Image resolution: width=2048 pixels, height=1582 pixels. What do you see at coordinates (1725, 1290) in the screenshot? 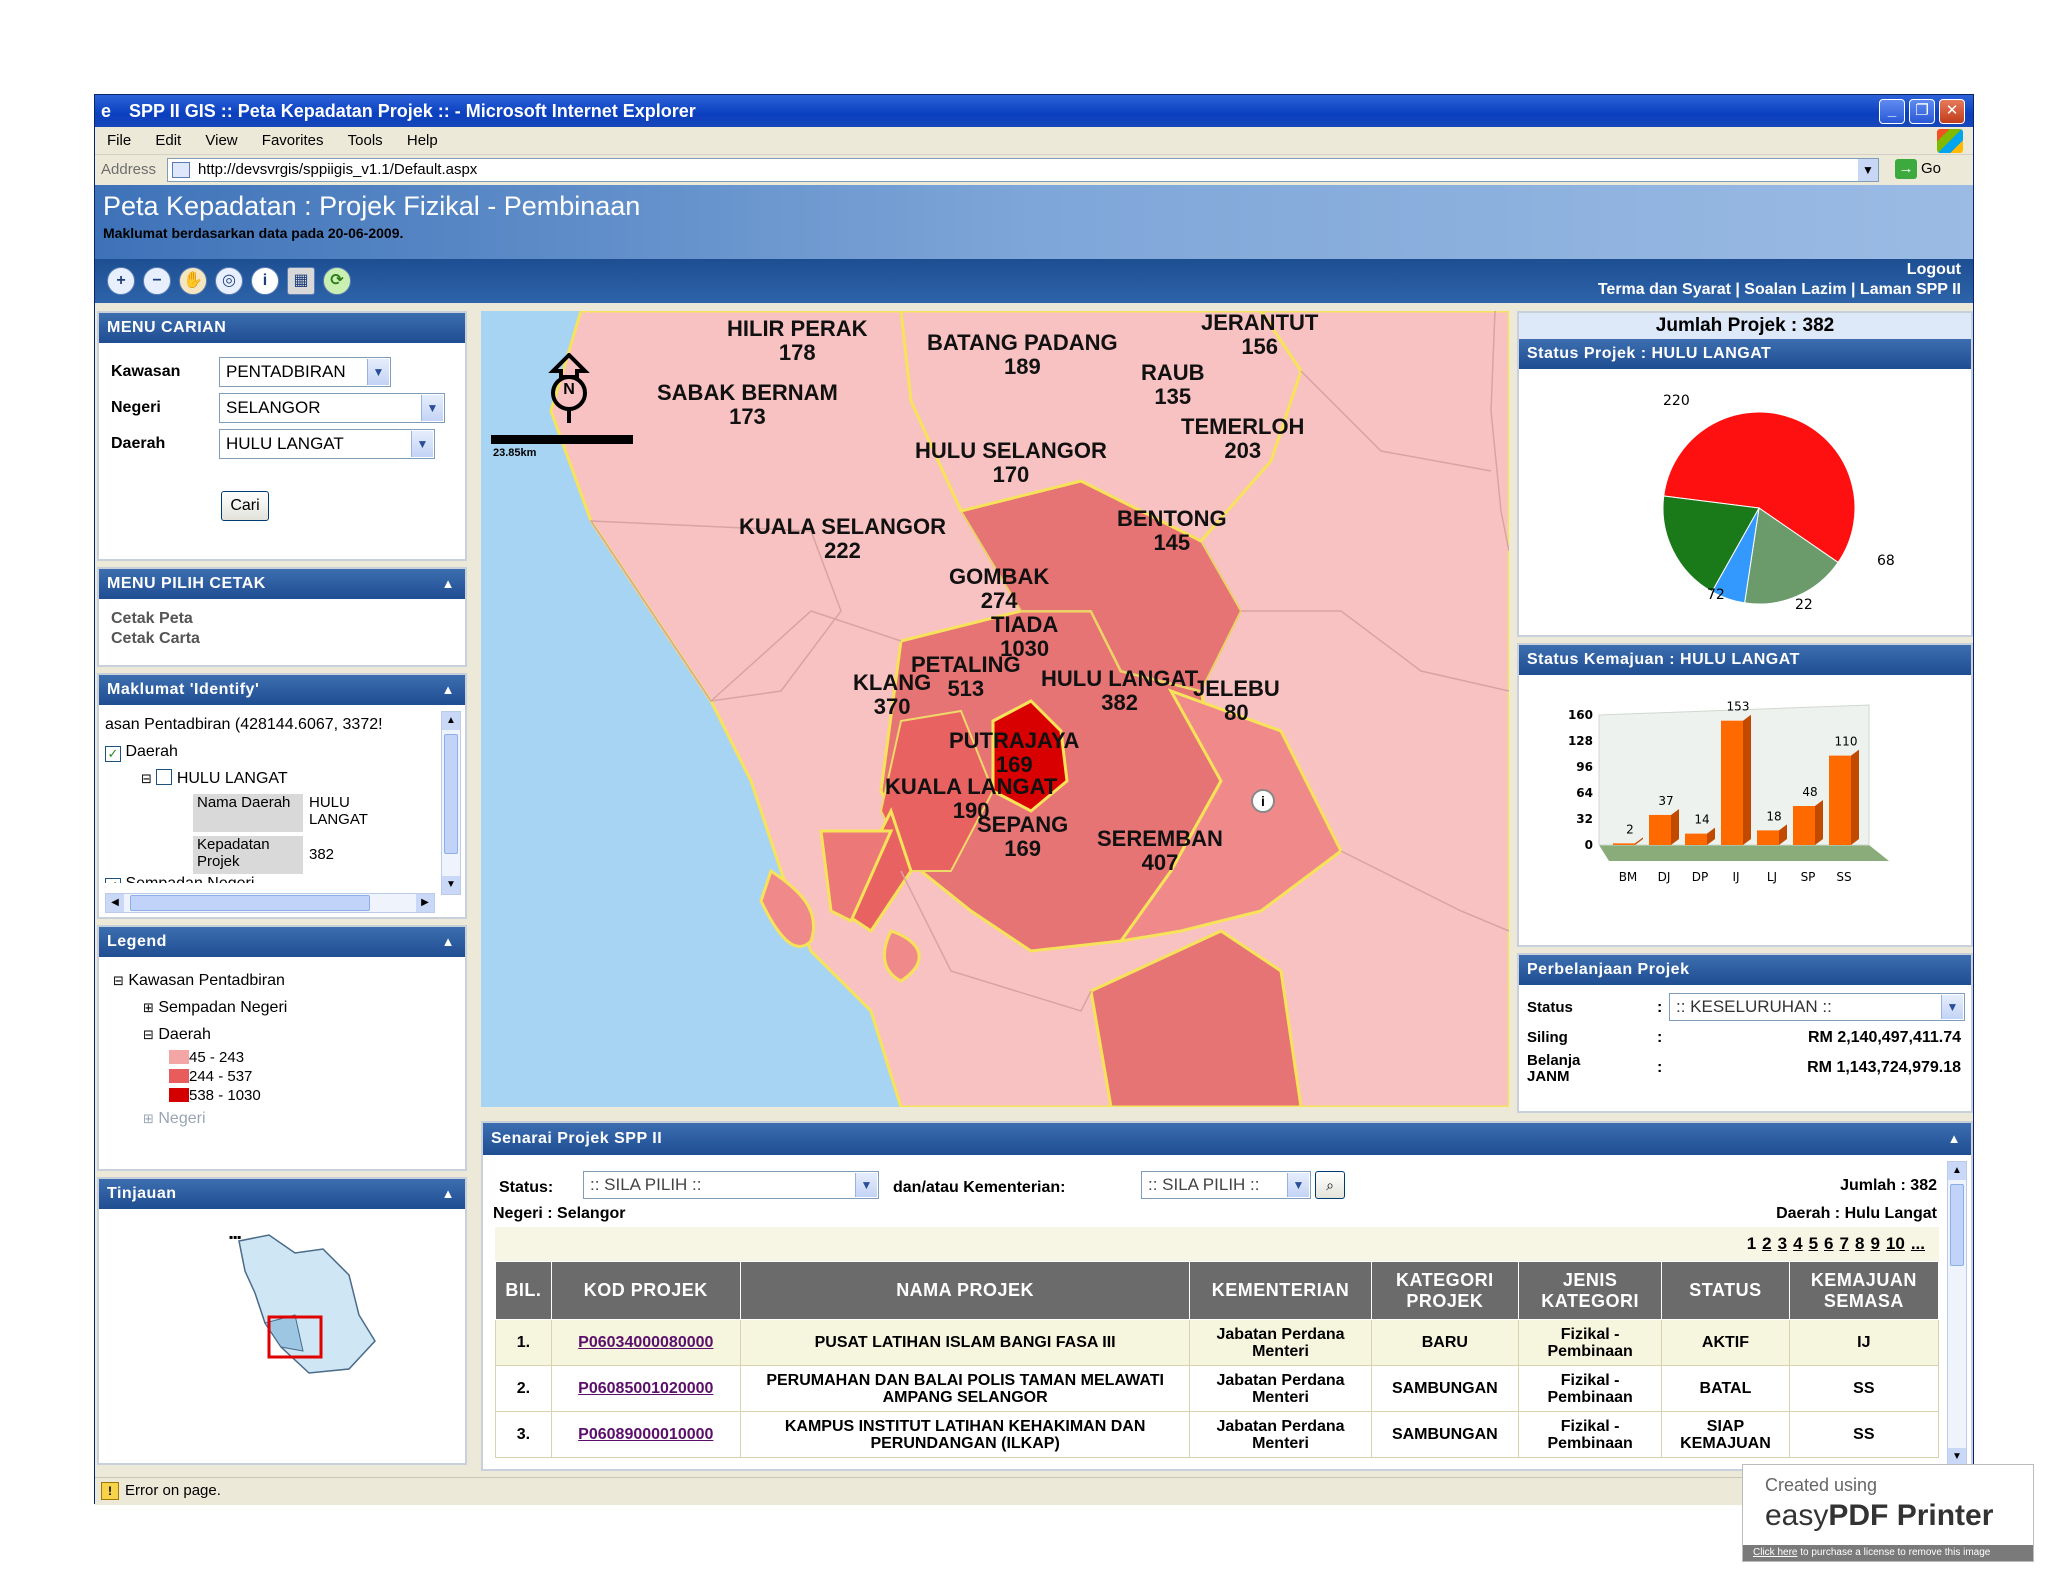
I see `column-header: STATUS` at bounding box center [1725, 1290].